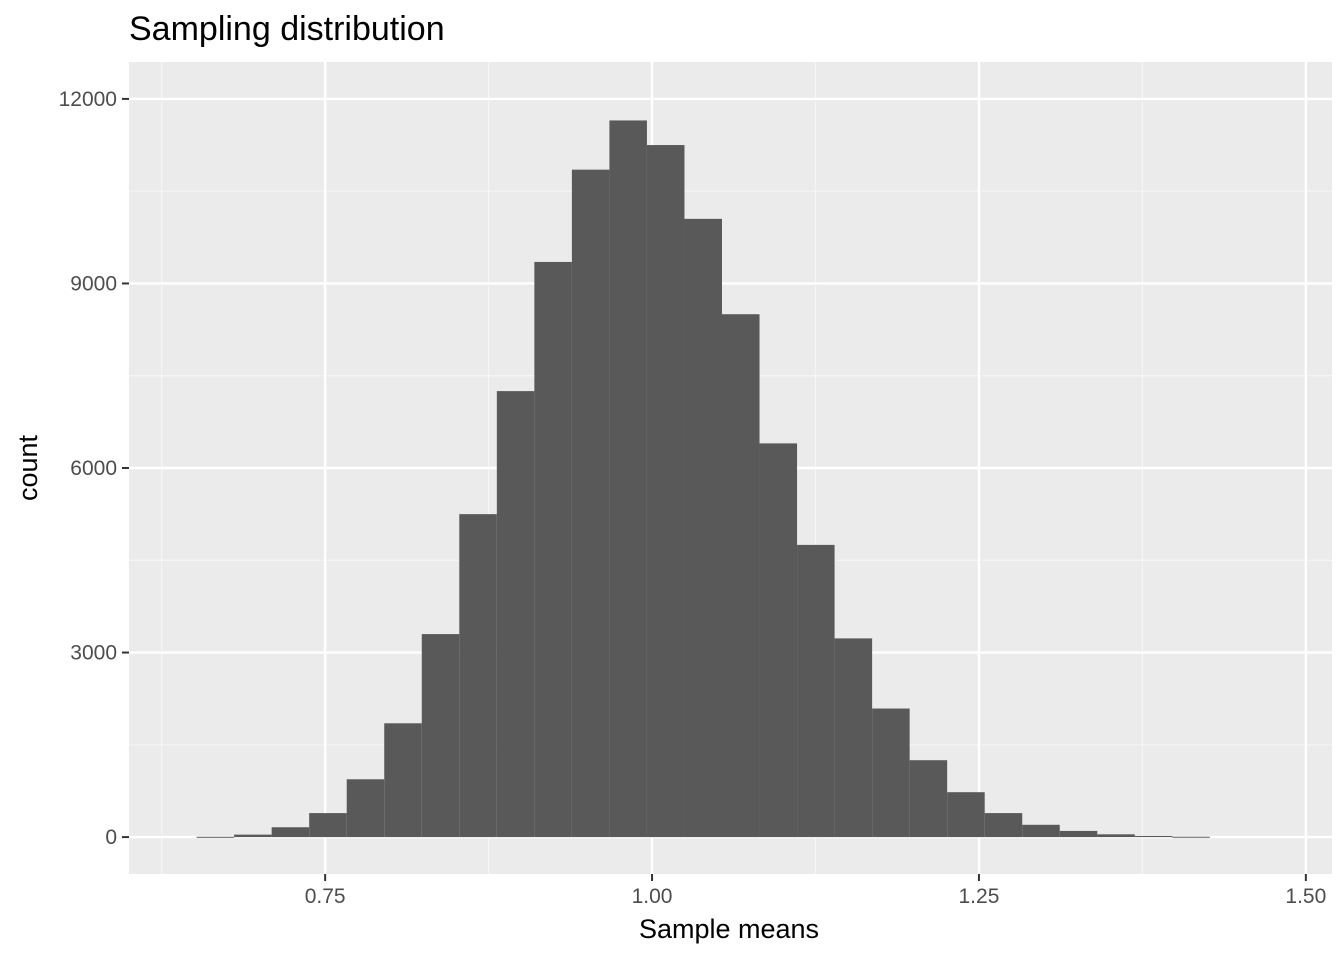 Image resolution: width=1344 pixels, height=960 pixels. I want to click on x-tick-label: 1.25, so click(979, 896).